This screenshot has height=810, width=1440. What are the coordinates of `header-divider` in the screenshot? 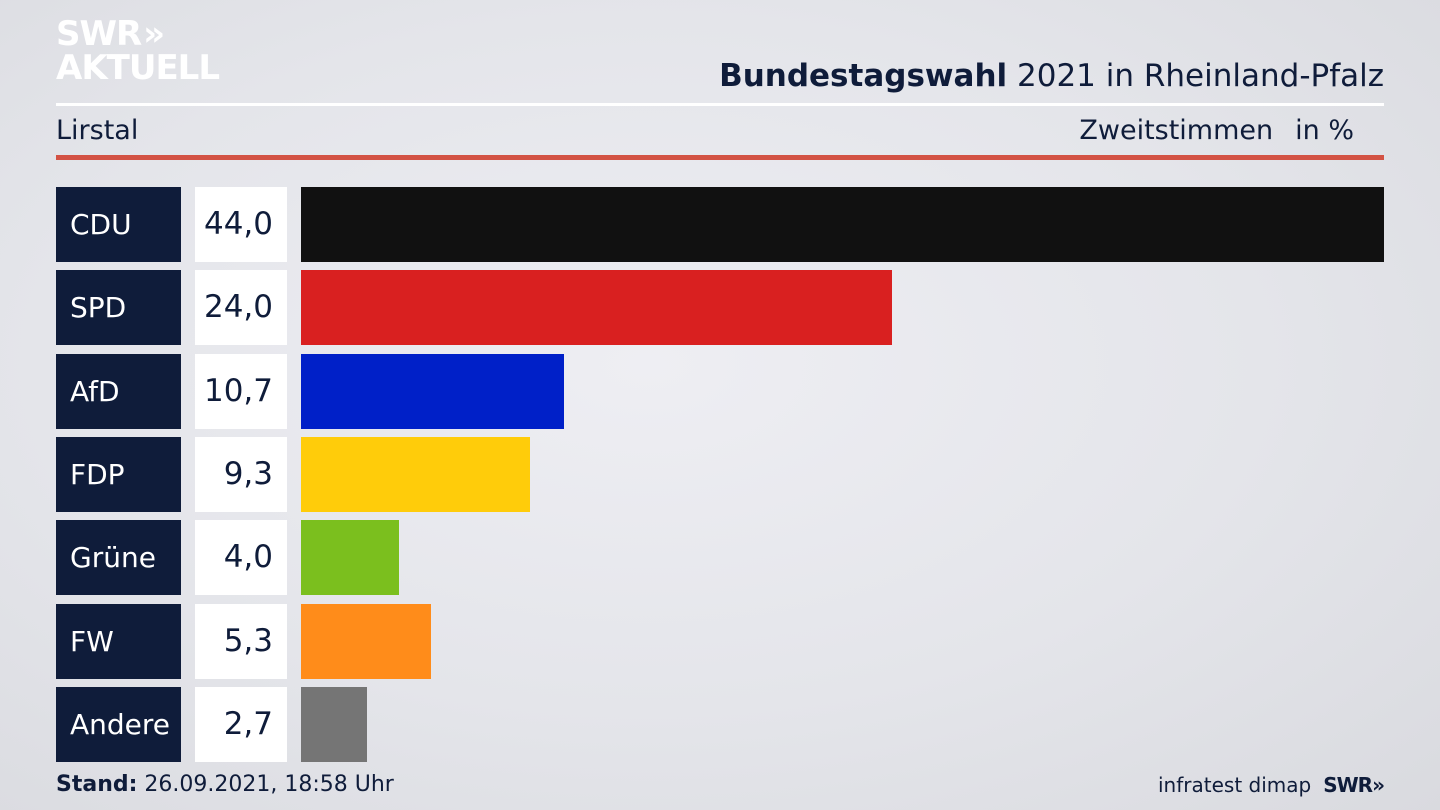 It's located at (720, 104).